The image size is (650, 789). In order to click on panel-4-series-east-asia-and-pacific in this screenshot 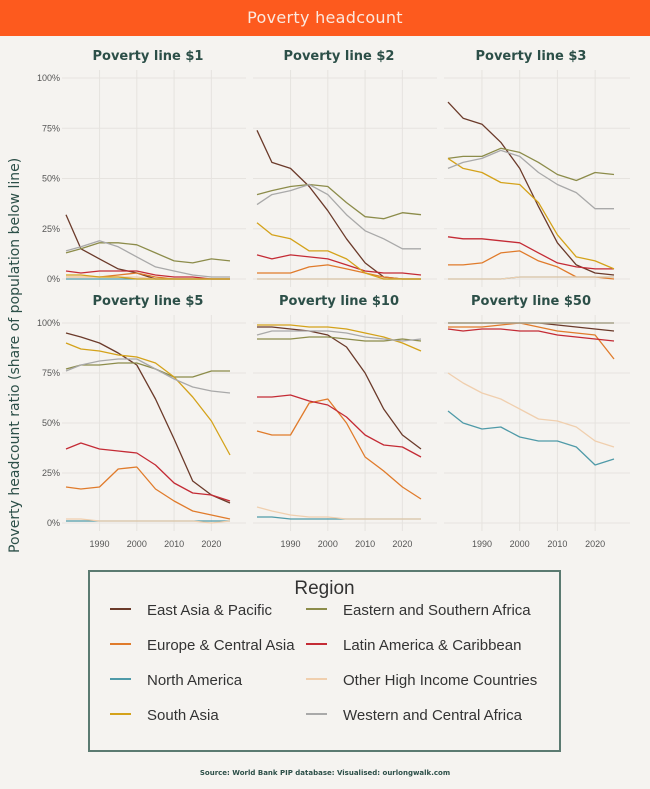, I will do `click(148, 418)`.